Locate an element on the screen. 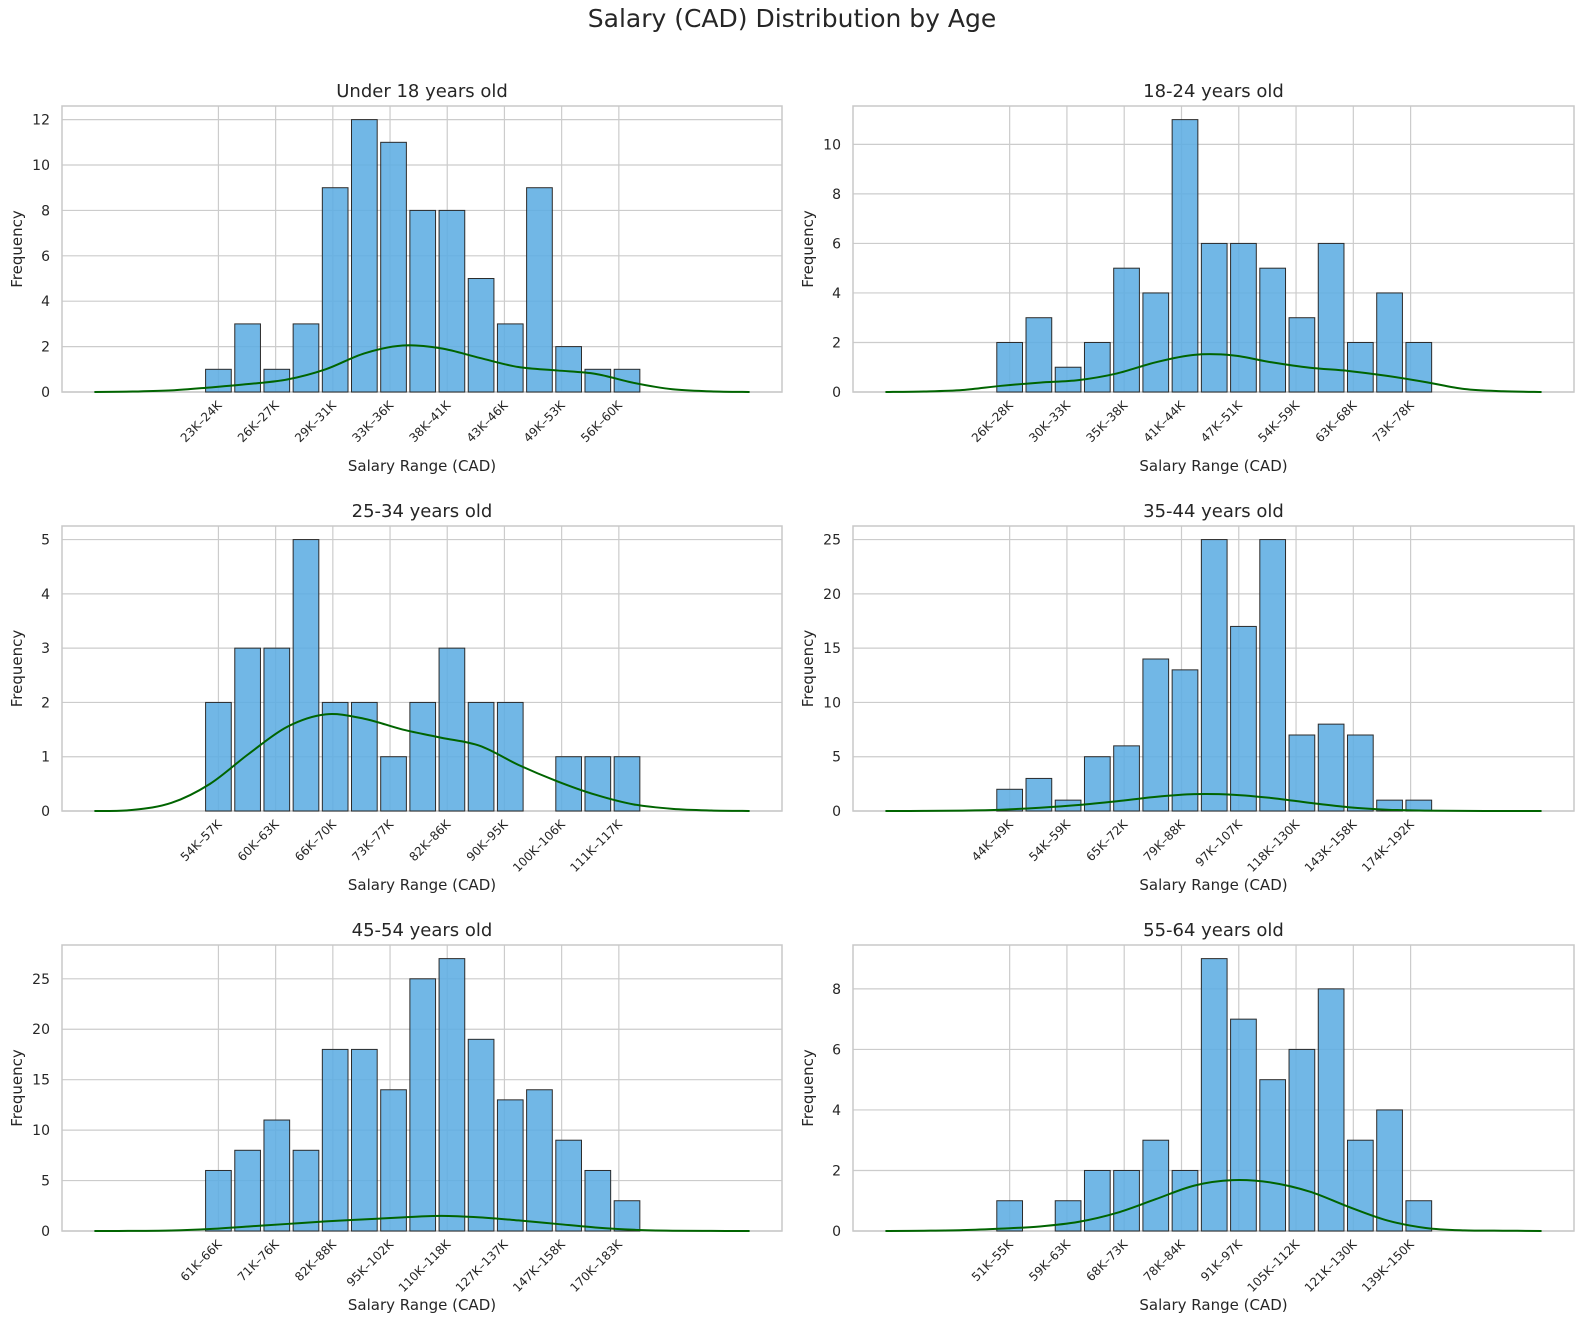  x-tick-label: 68K–73K is located at coordinates (1107, 1260).